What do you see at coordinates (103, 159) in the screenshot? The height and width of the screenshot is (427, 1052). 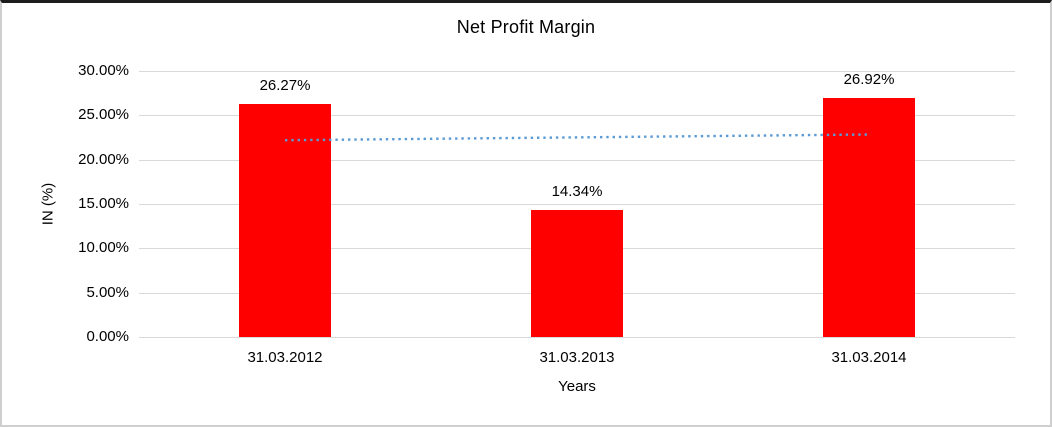 I see `y-tick-label: 20.00%` at bounding box center [103, 159].